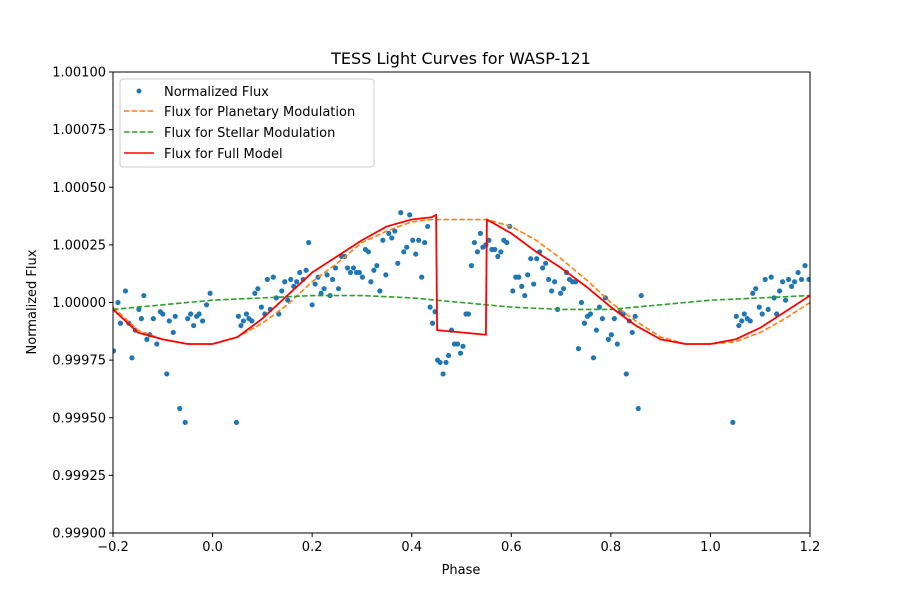  What do you see at coordinates (32, 301) in the screenshot?
I see `y-axis-label: Normalized Flux` at bounding box center [32, 301].